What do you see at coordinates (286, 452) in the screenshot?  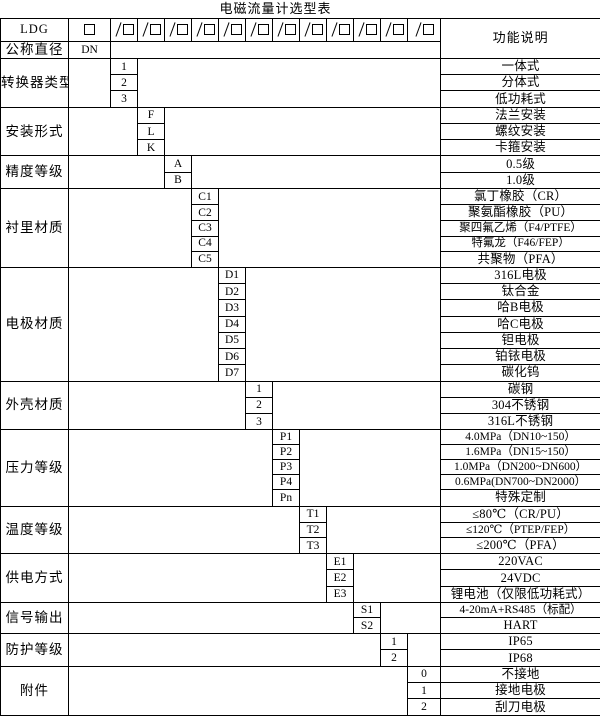 I see `code-cell: P2` at bounding box center [286, 452].